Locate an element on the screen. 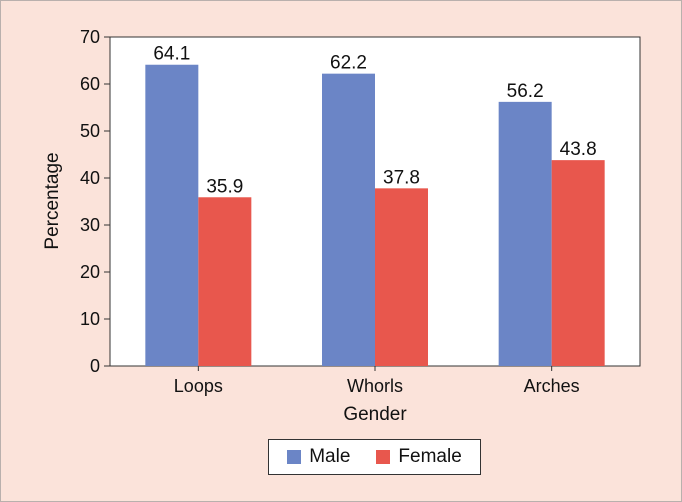 The height and width of the screenshot is (502, 682). data-label-male-loops: 64.1 is located at coordinates (171, 54).